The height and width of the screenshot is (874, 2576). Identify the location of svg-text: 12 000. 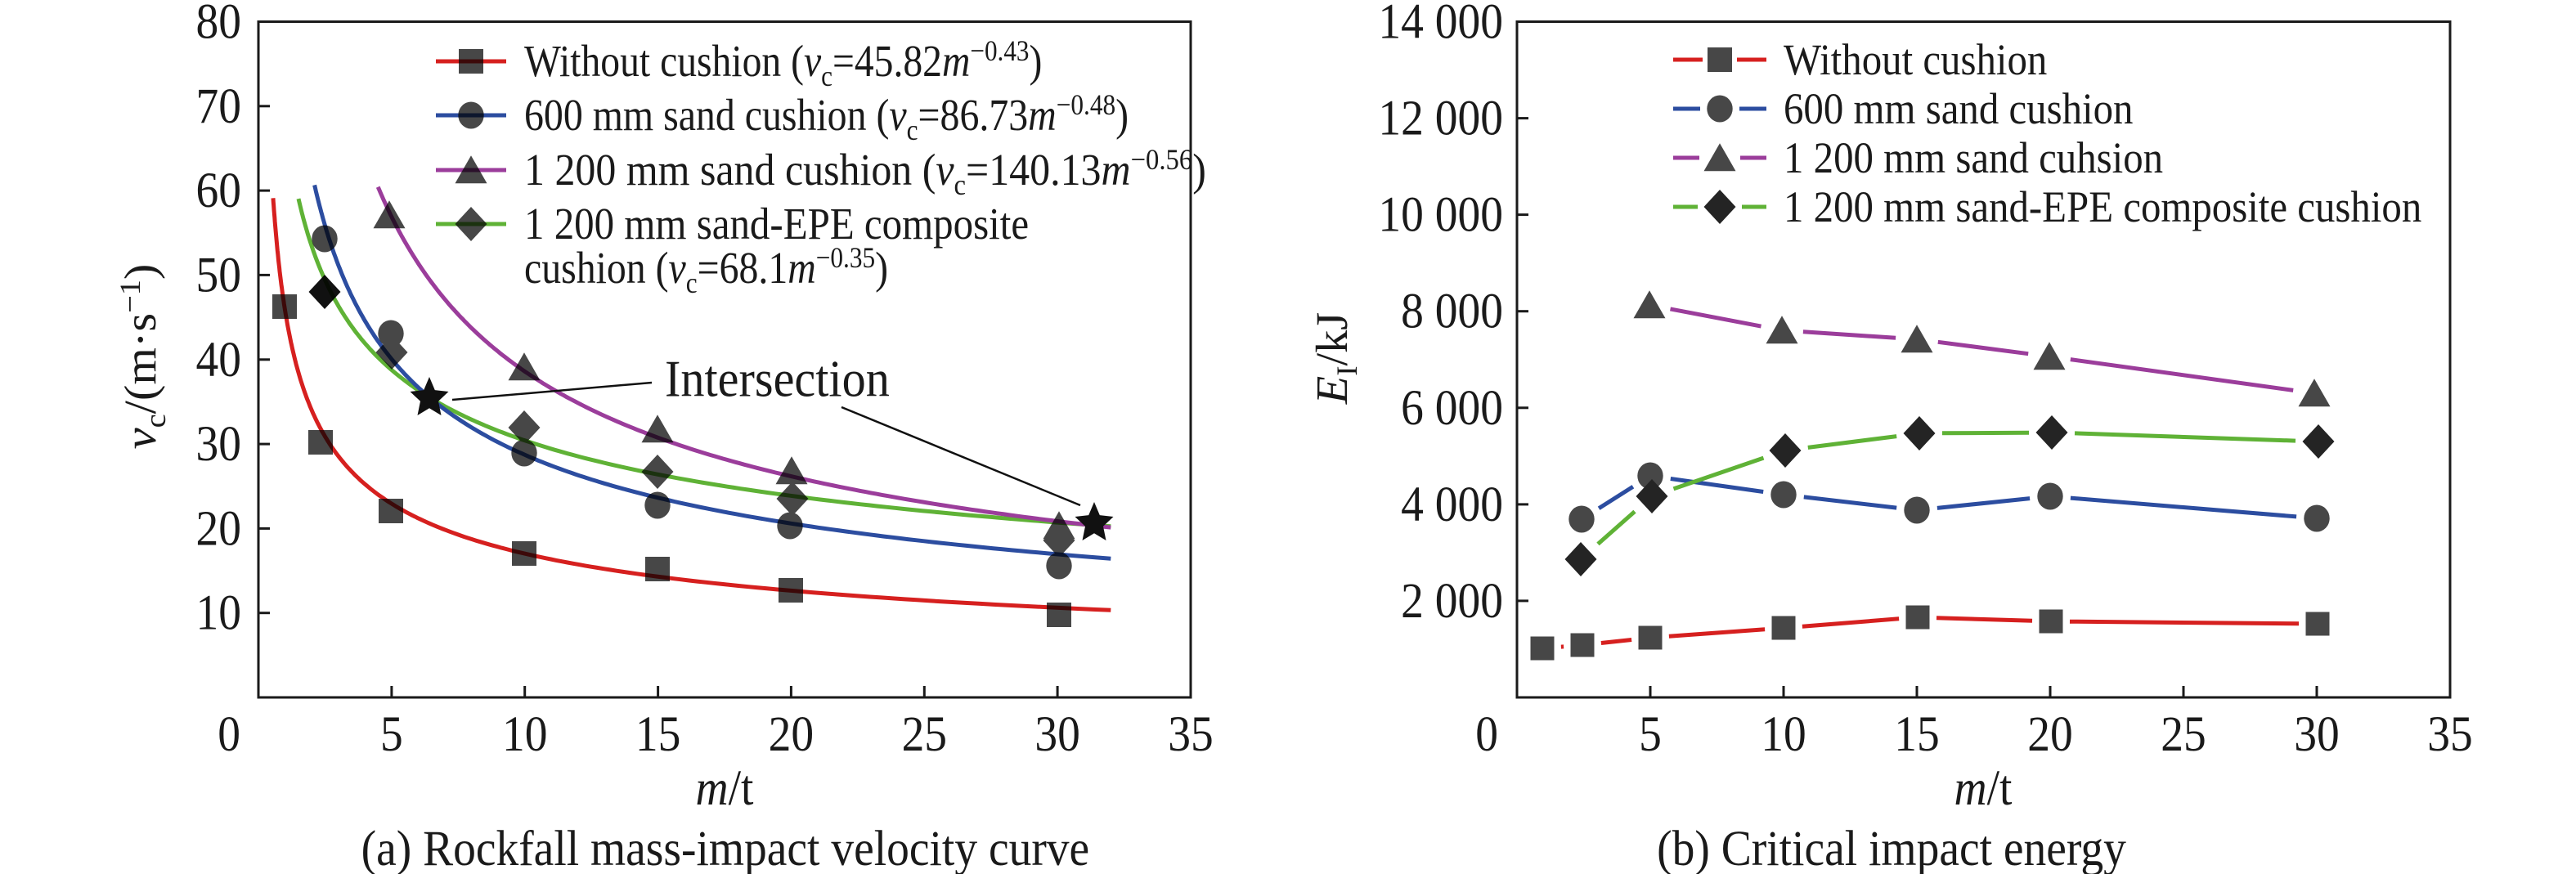
(1440, 118).